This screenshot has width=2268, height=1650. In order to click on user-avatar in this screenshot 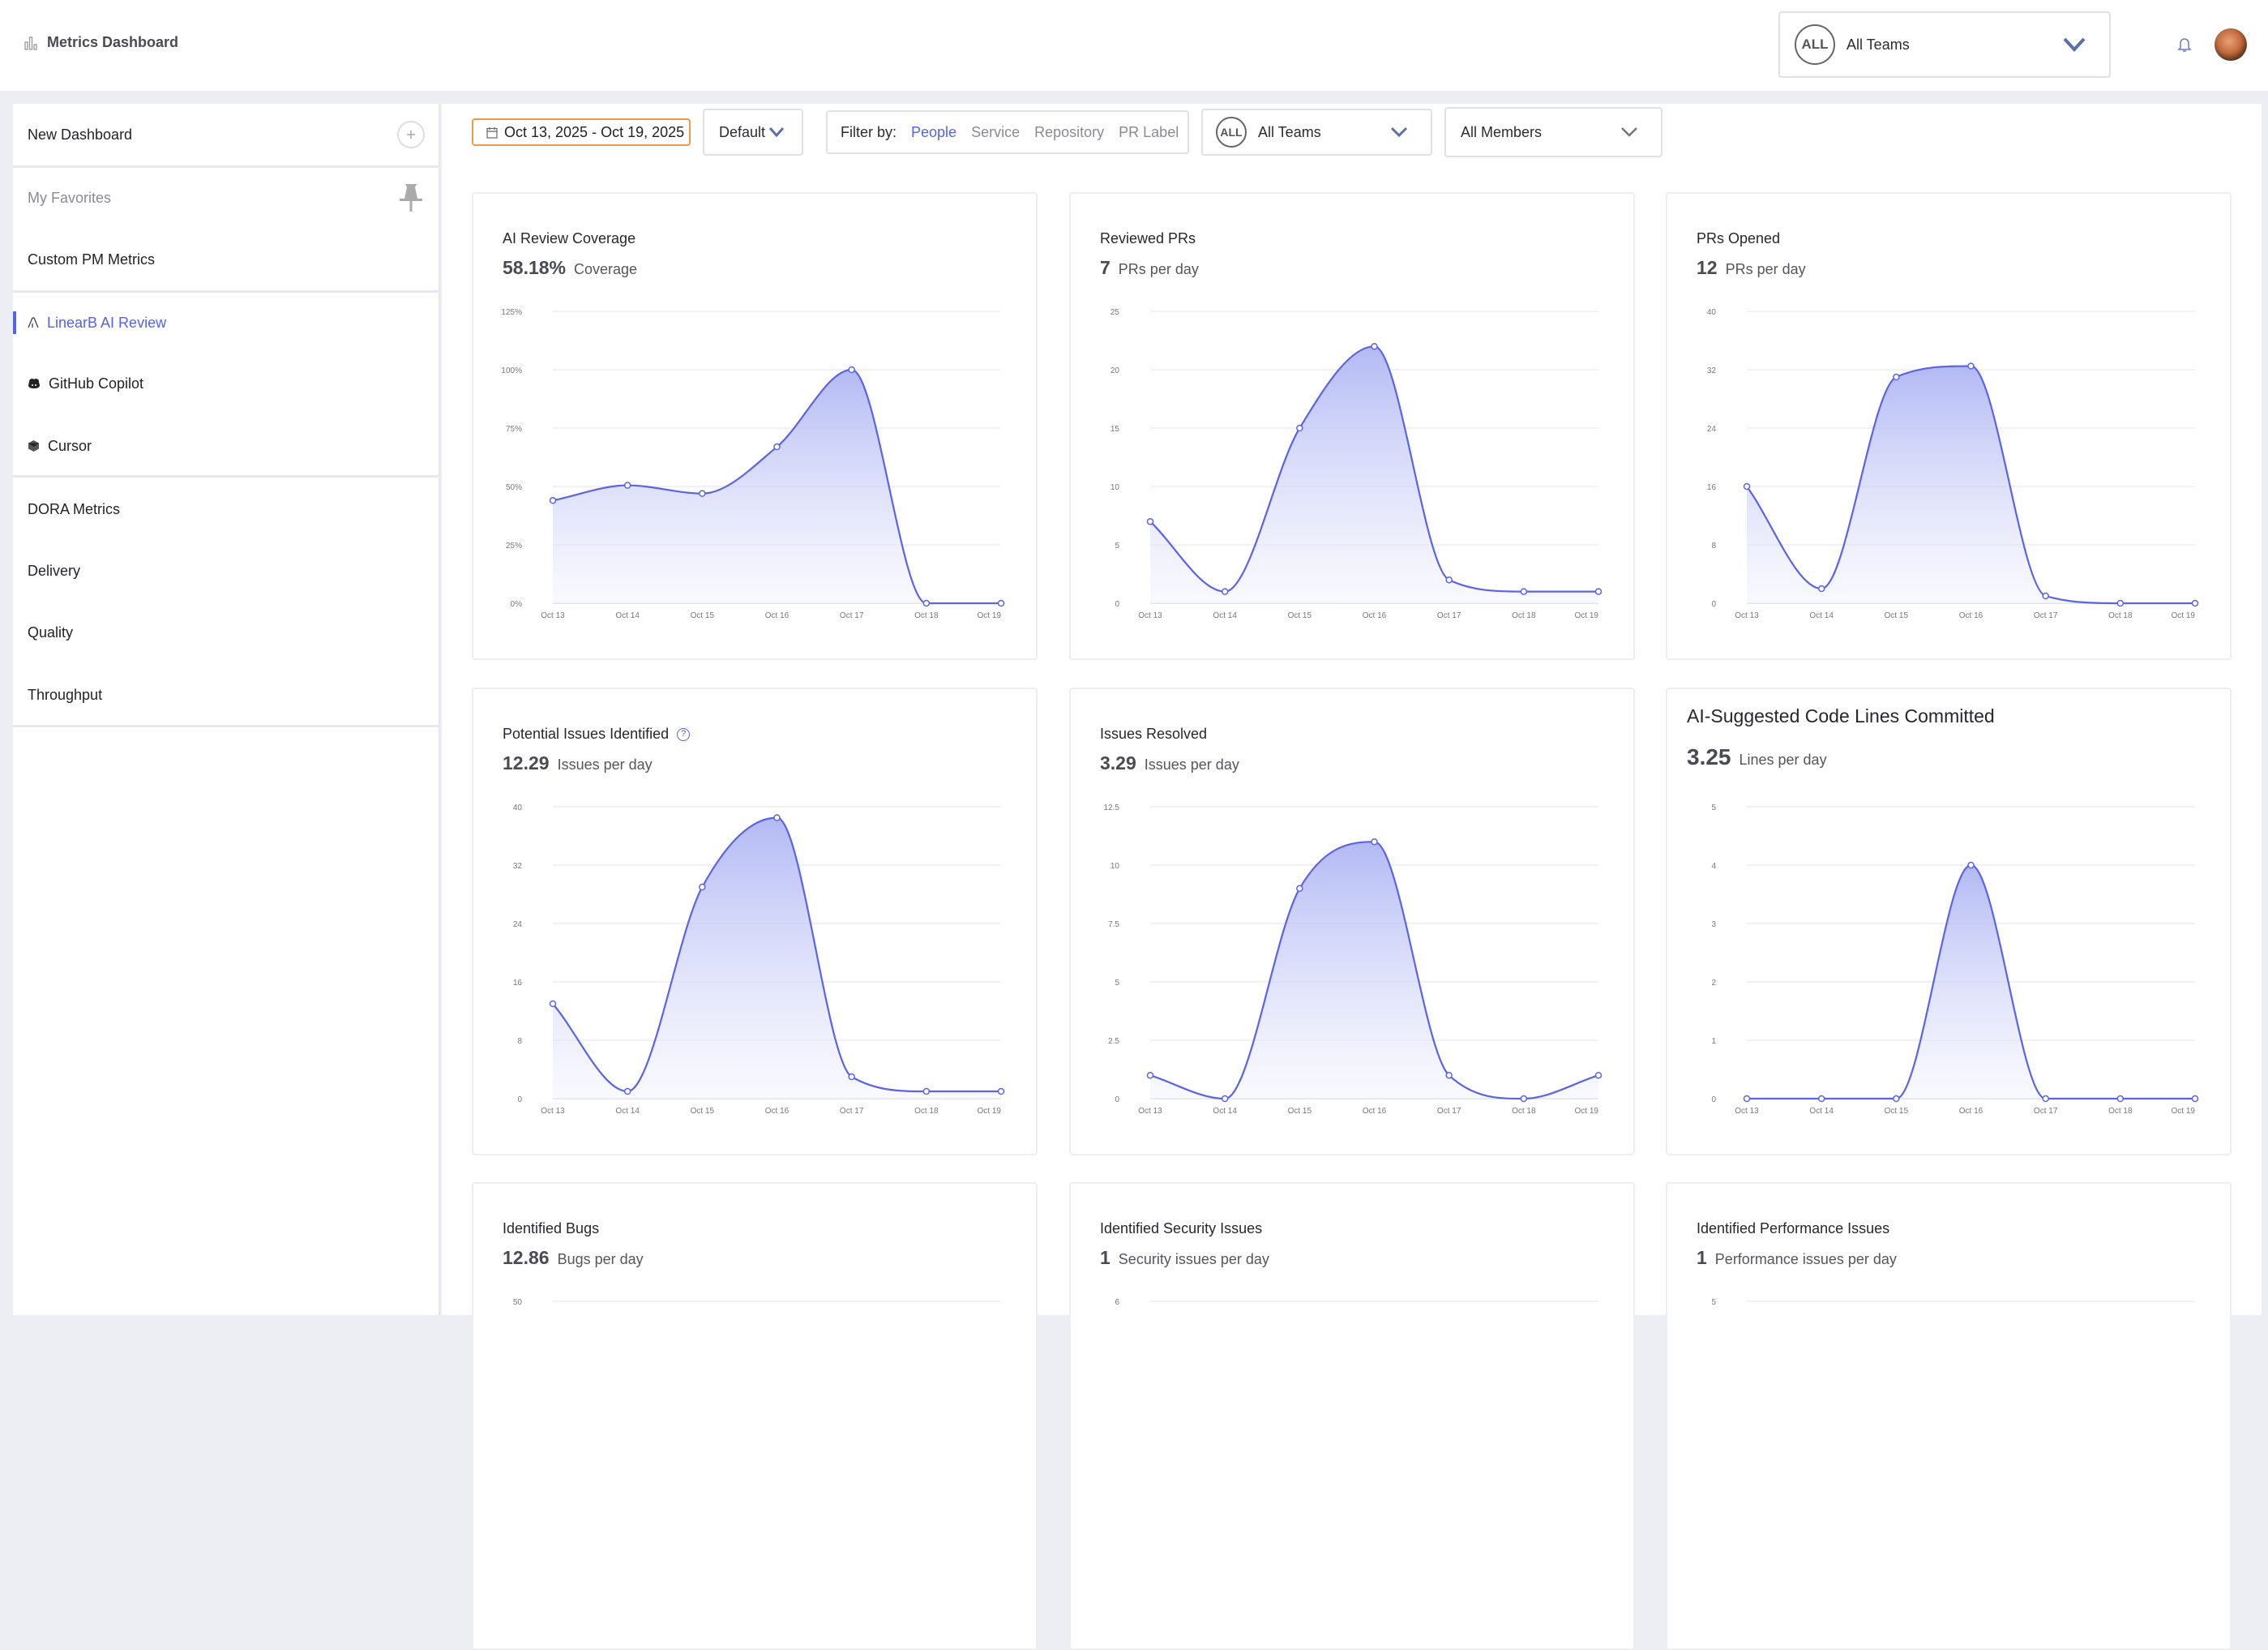, I will do `click(2231, 44)`.